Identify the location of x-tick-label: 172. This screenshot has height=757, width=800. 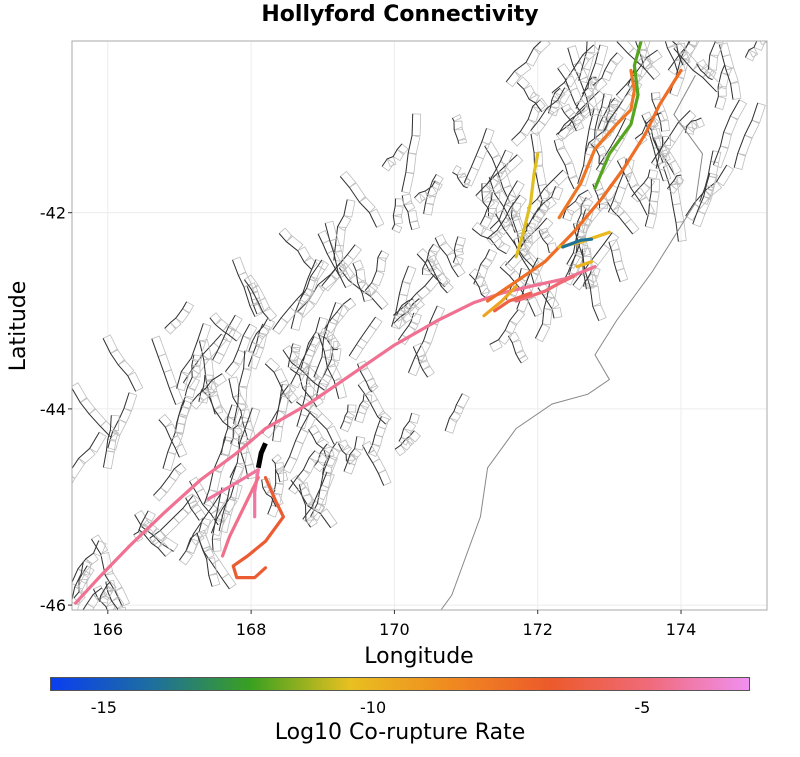
(537, 629).